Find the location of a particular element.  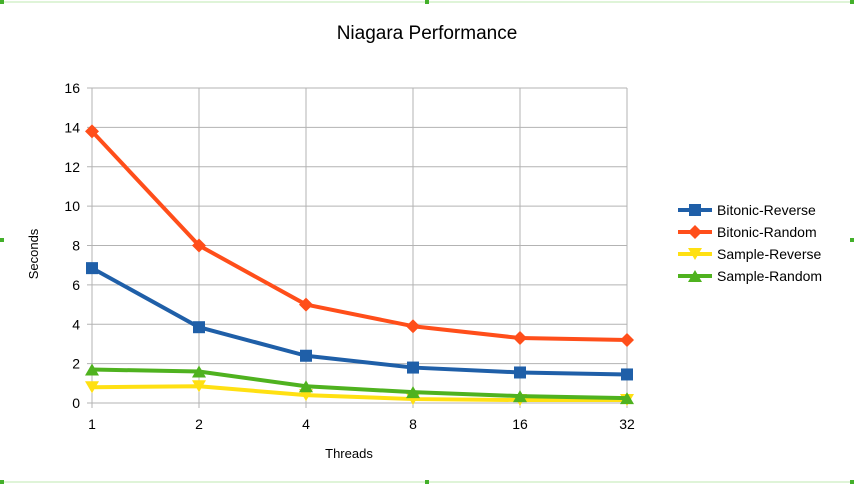

y-tick-label: 0 is located at coordinates (76, 403).